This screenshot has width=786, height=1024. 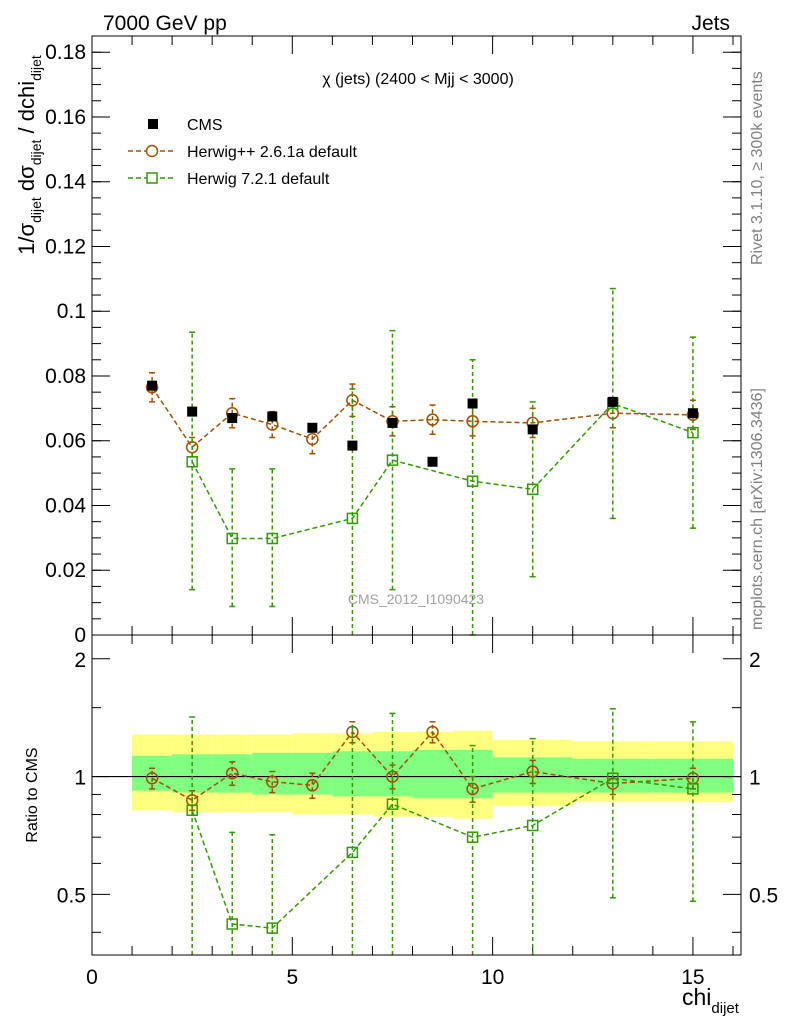 What do you see at coordinates (757, 509) in the screenshot?
I see `mcplots-label: mcplots.cern.ch [arXiv:1306.3436]` at bounding box center [757, 509].